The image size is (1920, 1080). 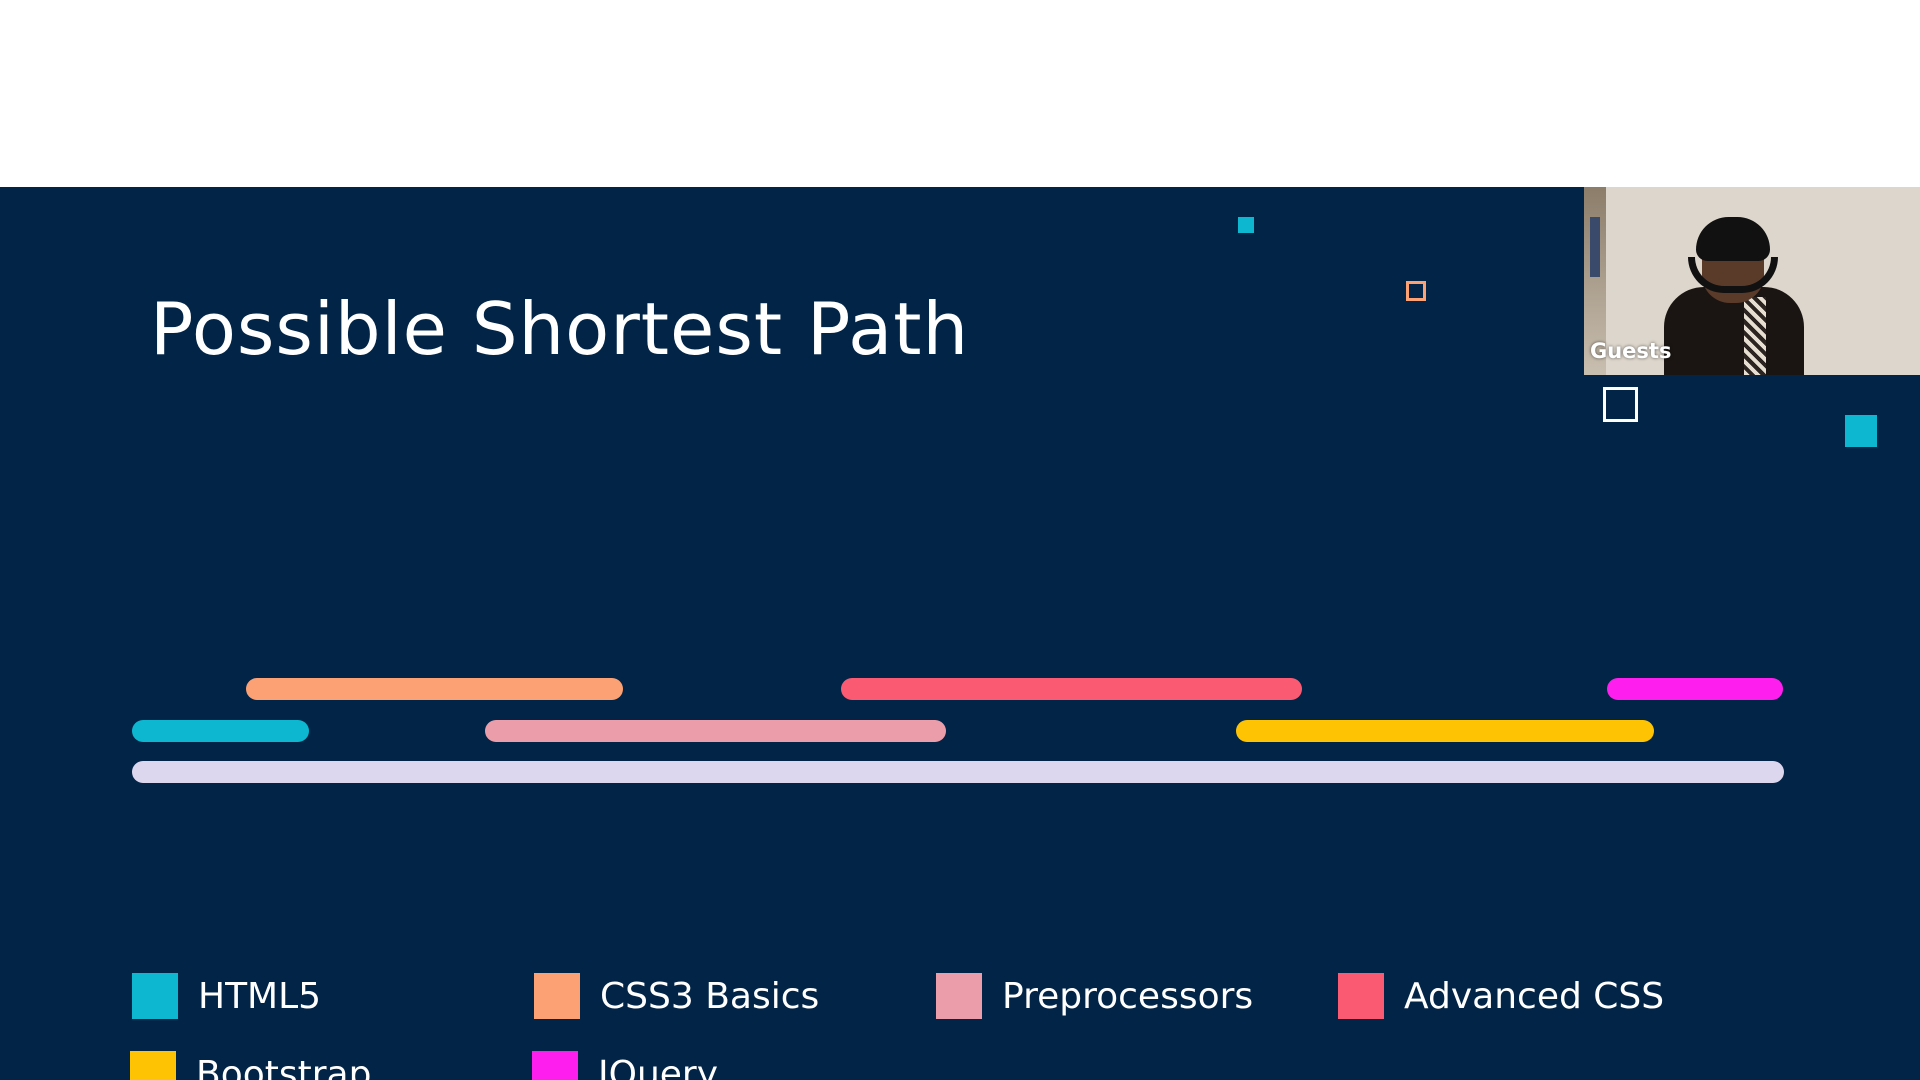 I want to click on legend-item-css3-basics: CSS3 Basics, so click(x=676, y=996).